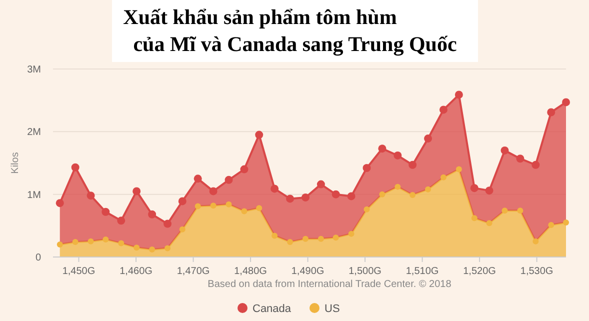 The width and height of the screenshot is (589, 321). I want to click on y-tick-label: 1M, so click(34, 195).